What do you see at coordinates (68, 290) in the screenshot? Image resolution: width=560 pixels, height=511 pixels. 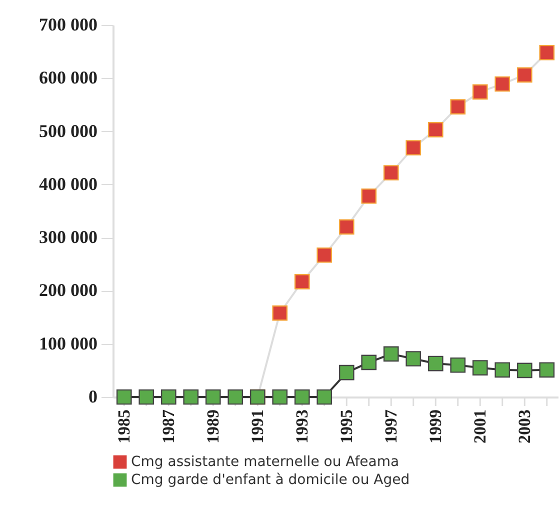 I see `y-tick-label: 200 000` at bounding box center [68, 290].